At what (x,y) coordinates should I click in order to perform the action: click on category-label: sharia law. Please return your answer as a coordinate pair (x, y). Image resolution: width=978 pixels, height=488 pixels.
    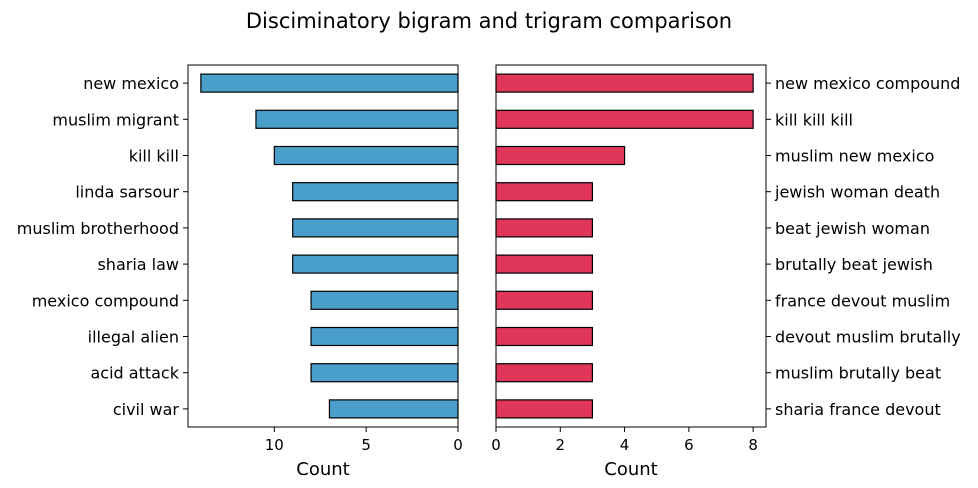
    Looking at the image, I should click on (138, 264).